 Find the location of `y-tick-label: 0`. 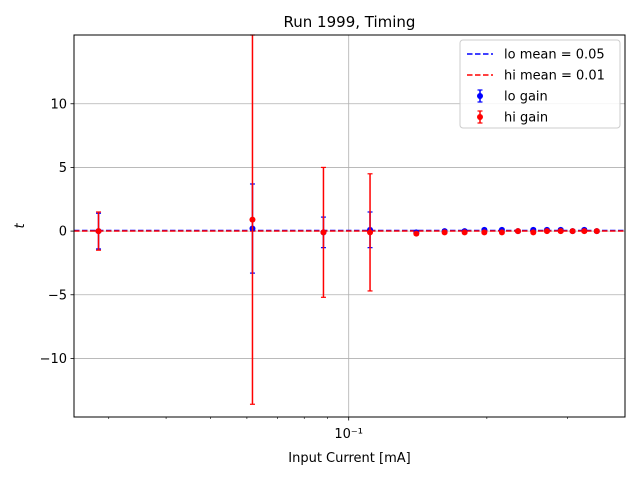

y-tick-label: 0 is located at coordinates (63, 232).